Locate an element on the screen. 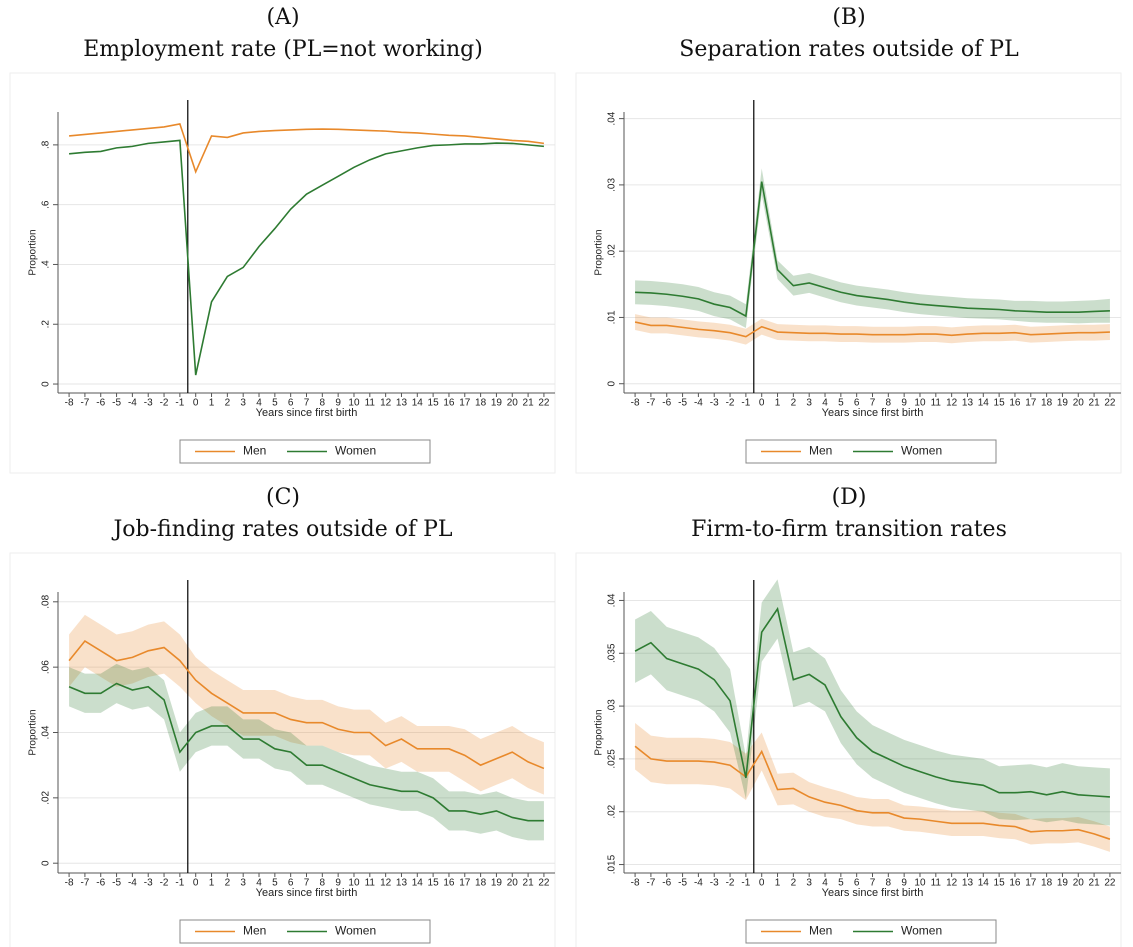  y-tick-label: .6 is located at coordinates (46, 204).